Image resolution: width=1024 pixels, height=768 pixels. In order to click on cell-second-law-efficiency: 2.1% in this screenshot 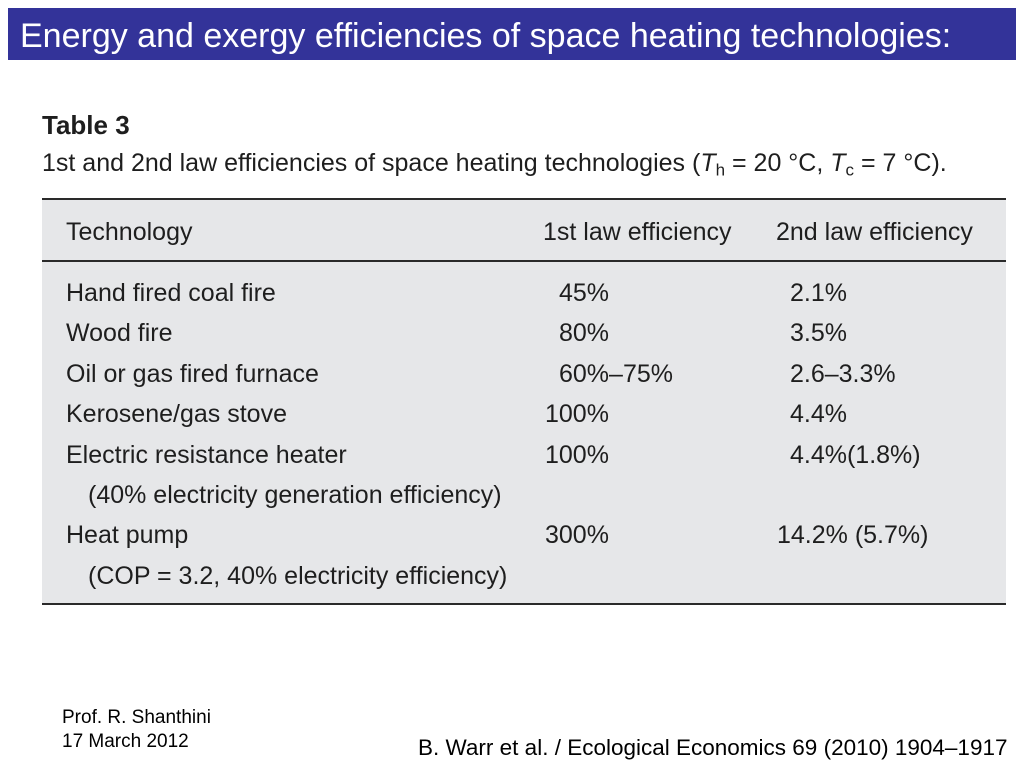, I will do `click(818, 293)`.